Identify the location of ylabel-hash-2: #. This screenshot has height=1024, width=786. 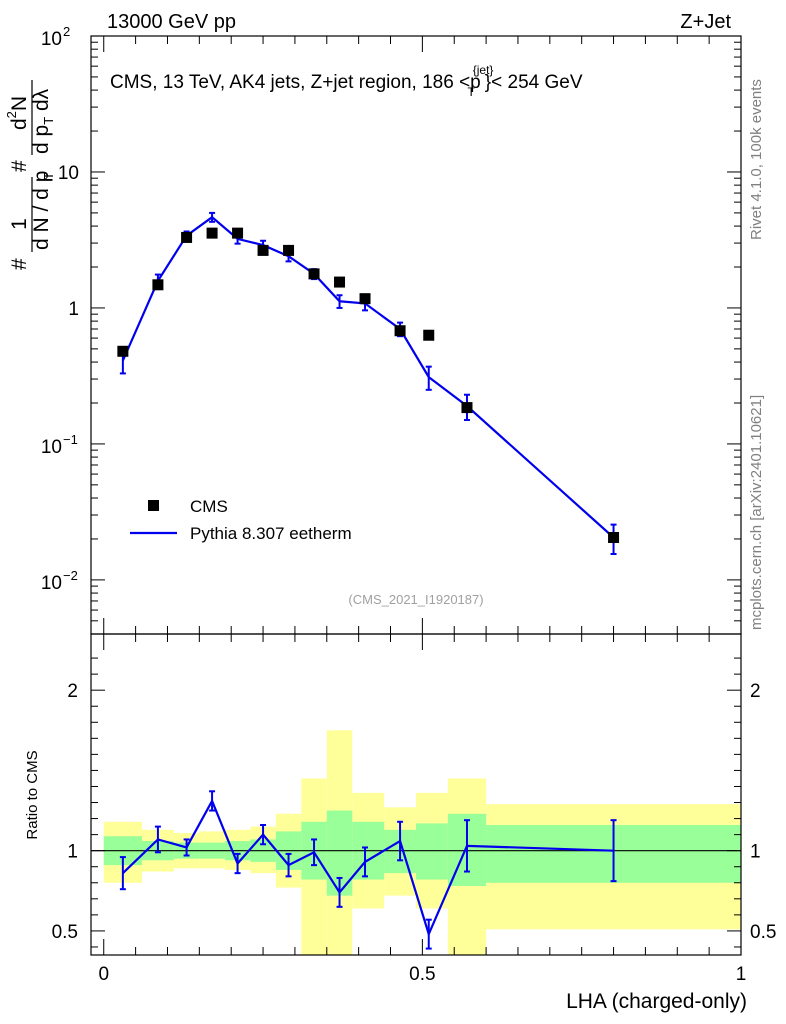
(19, 166).